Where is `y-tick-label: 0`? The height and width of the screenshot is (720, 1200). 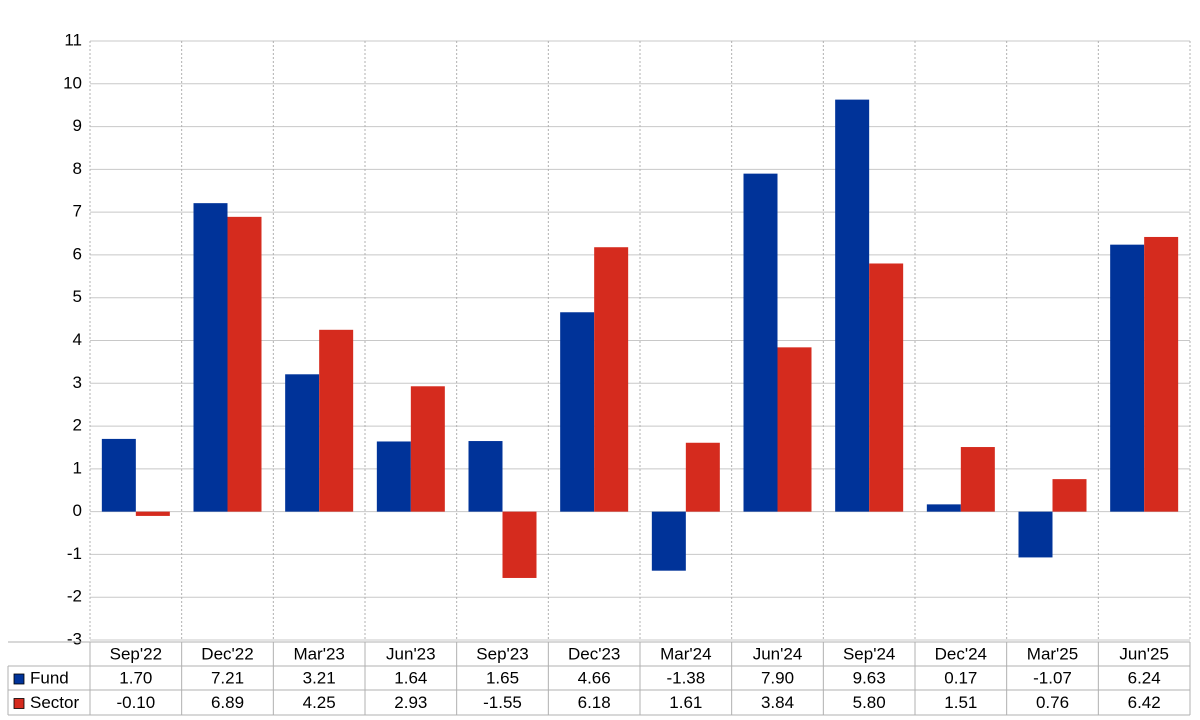
y-tick-label: 0 is located at coordinates (77, 510).